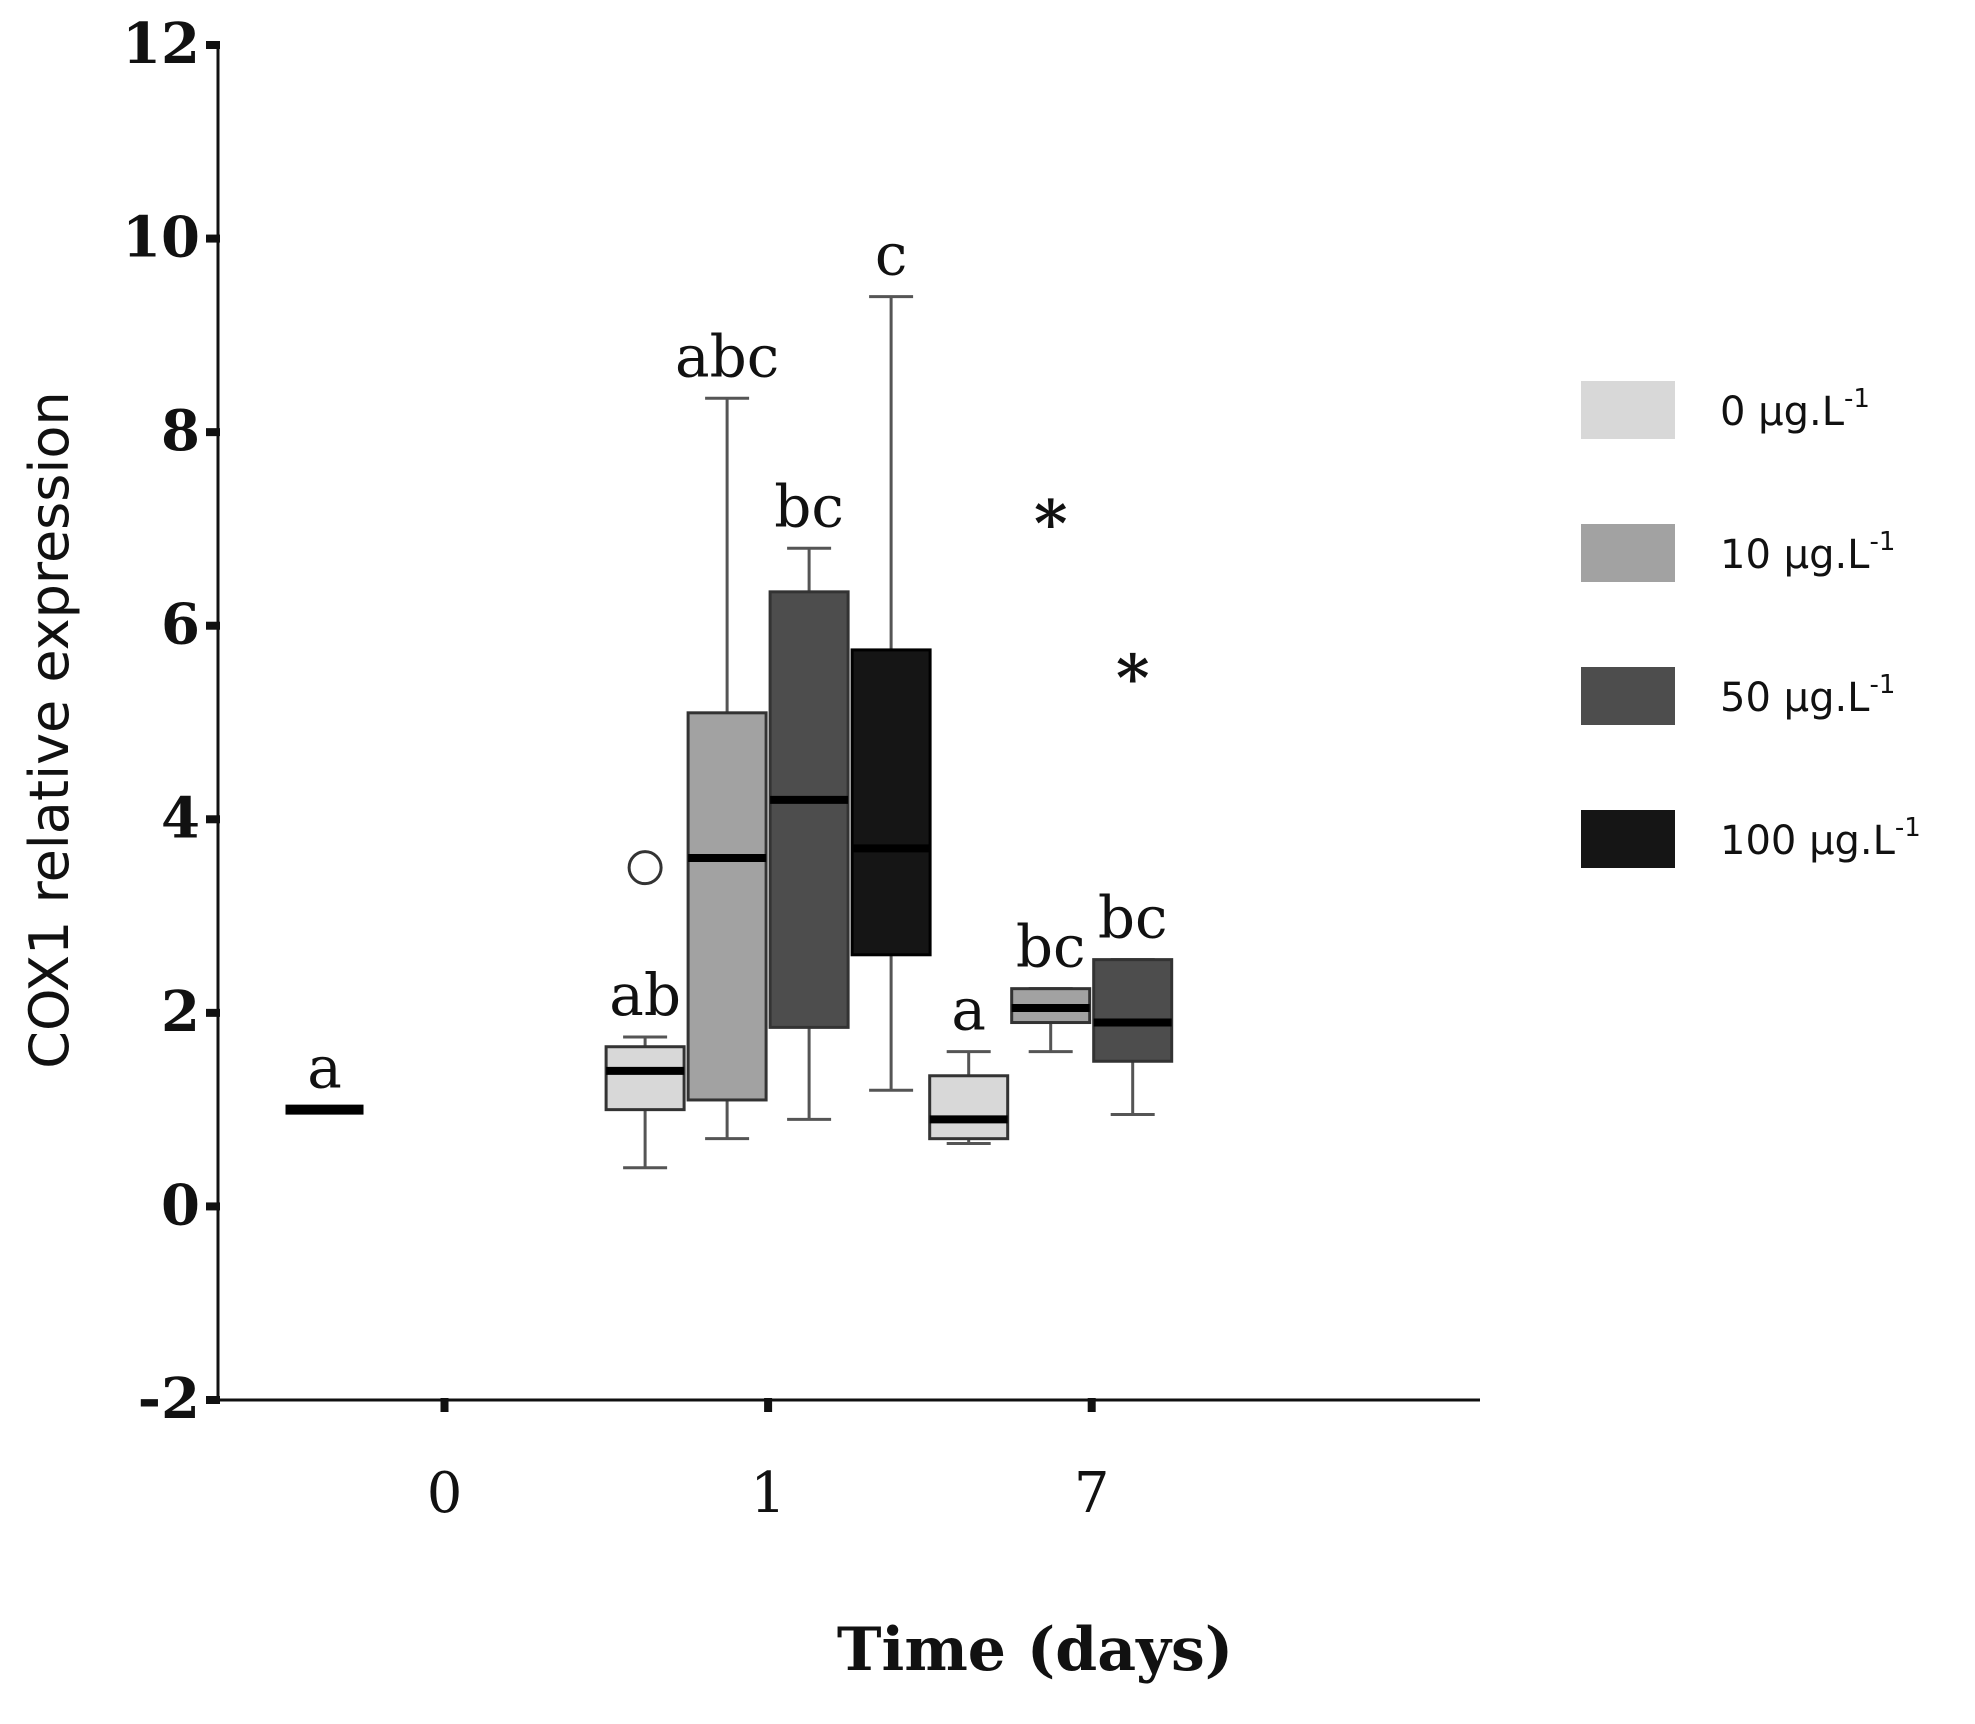  What do you see at coordinates (969, 1061) in the screenshot?
I see `box-plot-0-7: a` at bounding box center [969, 1061].